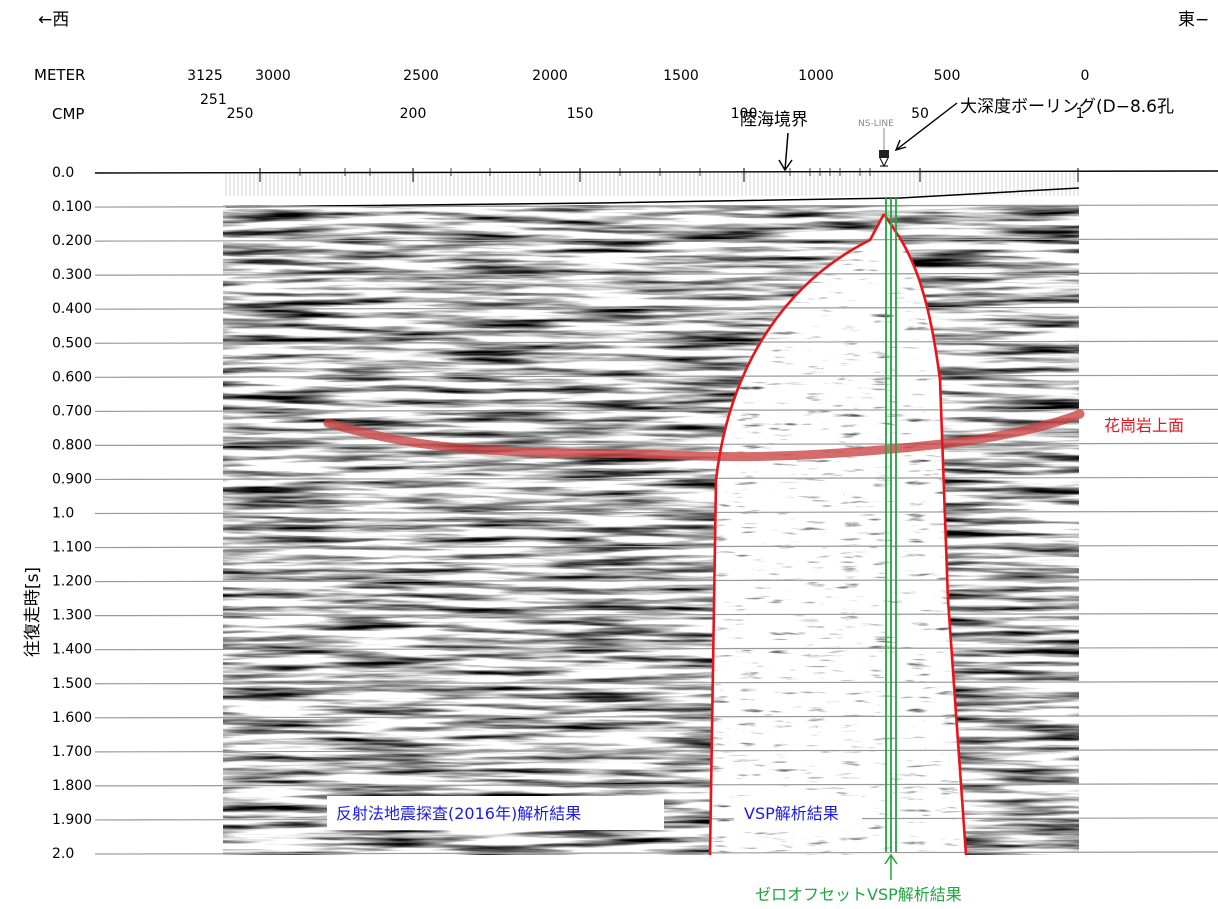  I want to click on granite-top-label: 花崗岩上面, so click(1144, 425).